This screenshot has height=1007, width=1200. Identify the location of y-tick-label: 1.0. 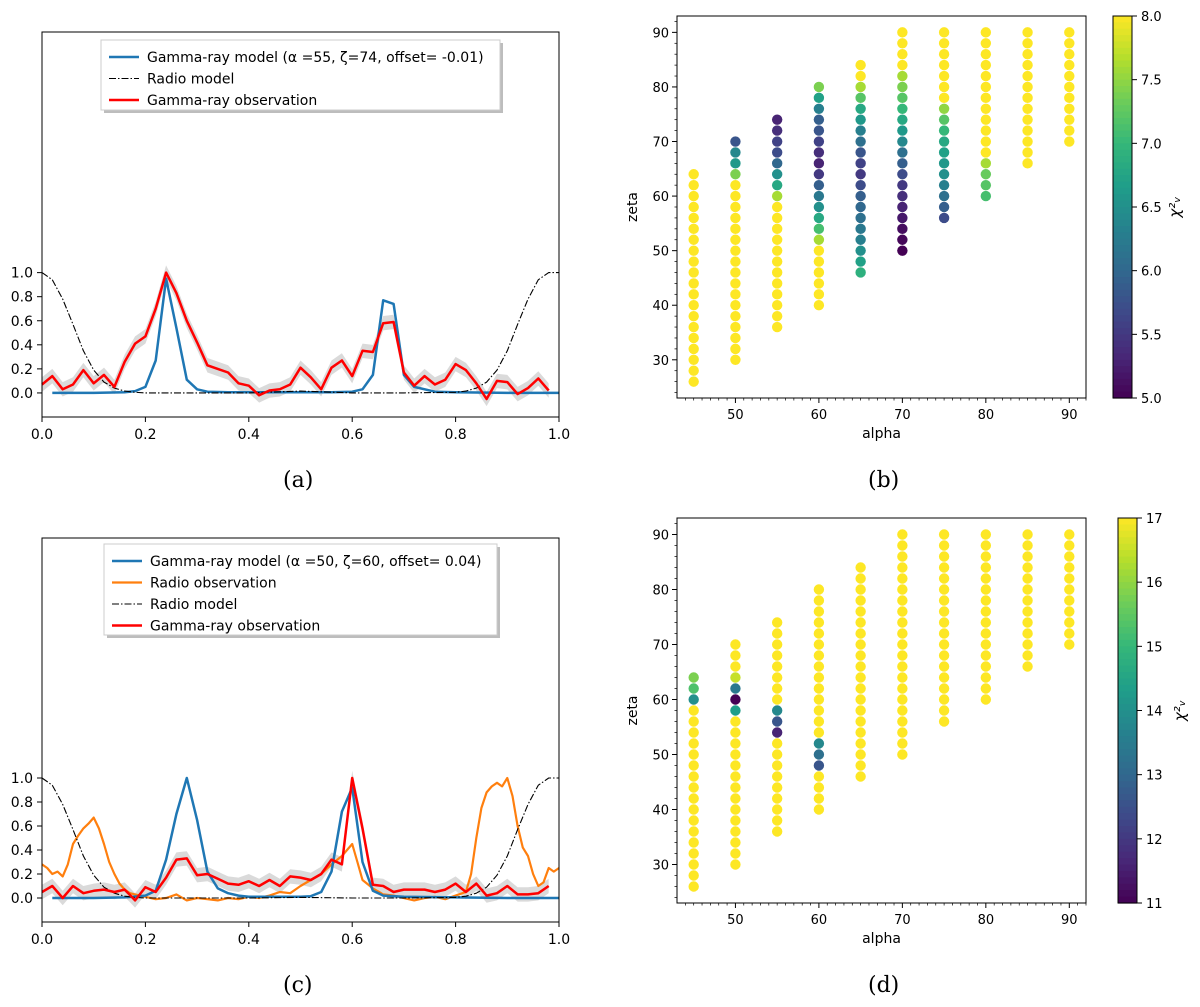
(22, 779).